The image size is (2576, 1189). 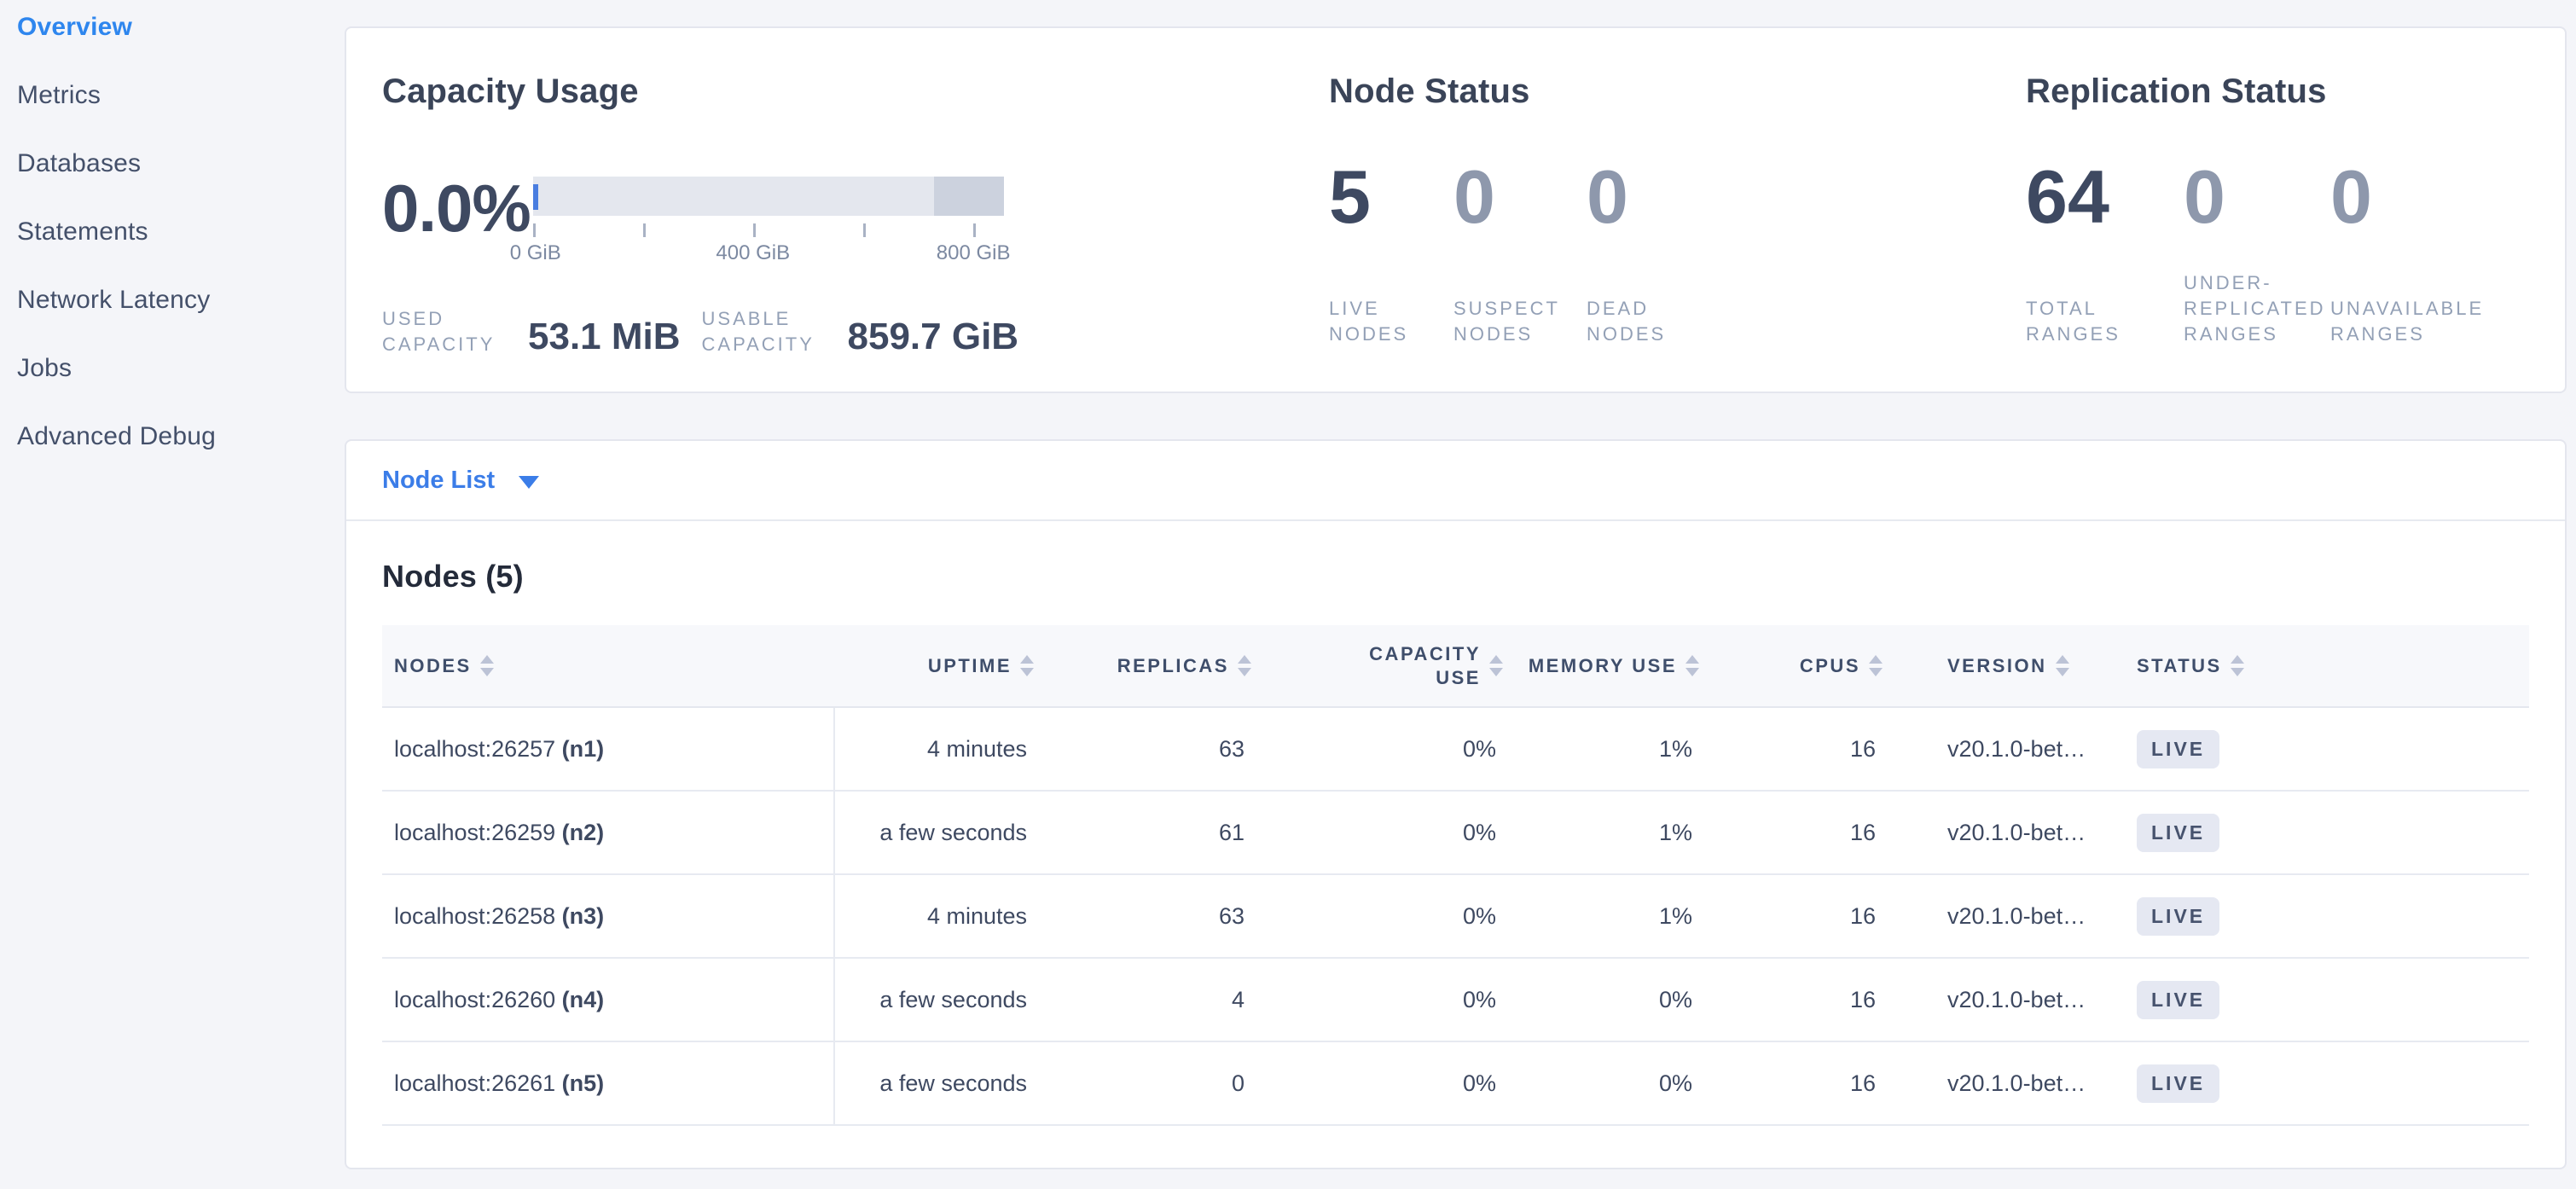 I want to click on capacity-bar-overflow-segment, so click(x=968, y=196).